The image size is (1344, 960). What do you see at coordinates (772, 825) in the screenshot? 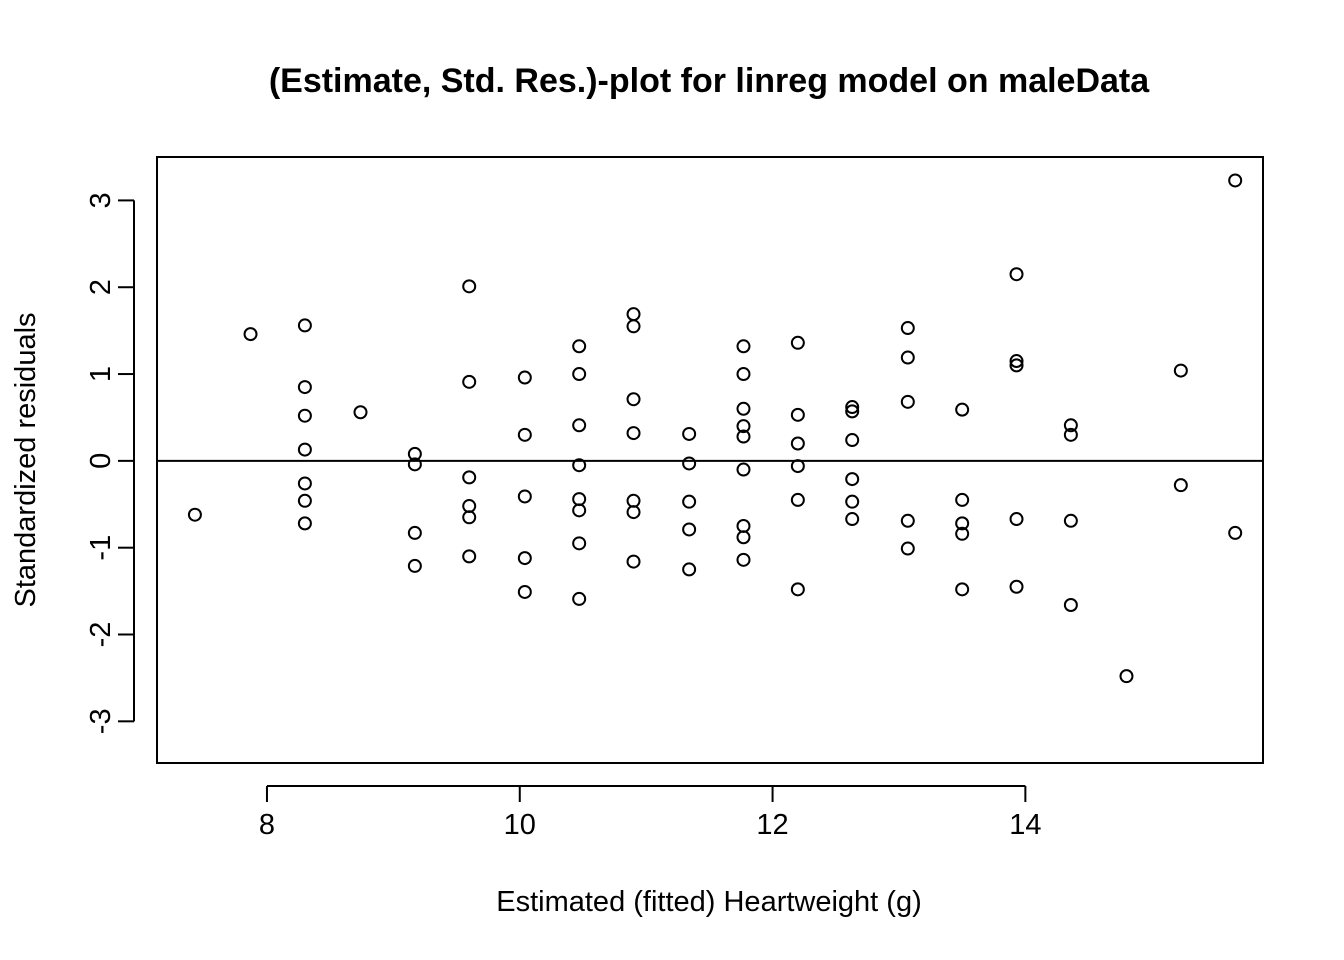
I see `x-tick-label: 12` at bounding box center [772, 825].